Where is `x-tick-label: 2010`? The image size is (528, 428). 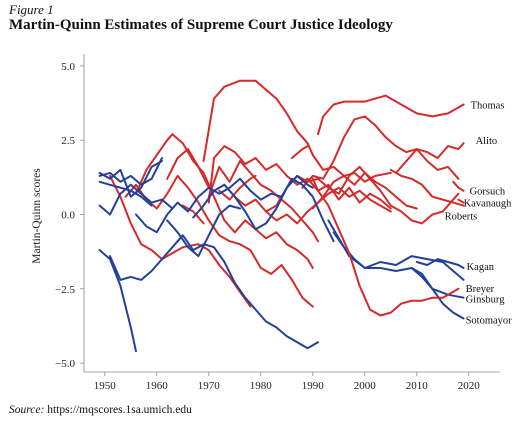
x-tick-label: 2010 is located at coordinates (417, 386).